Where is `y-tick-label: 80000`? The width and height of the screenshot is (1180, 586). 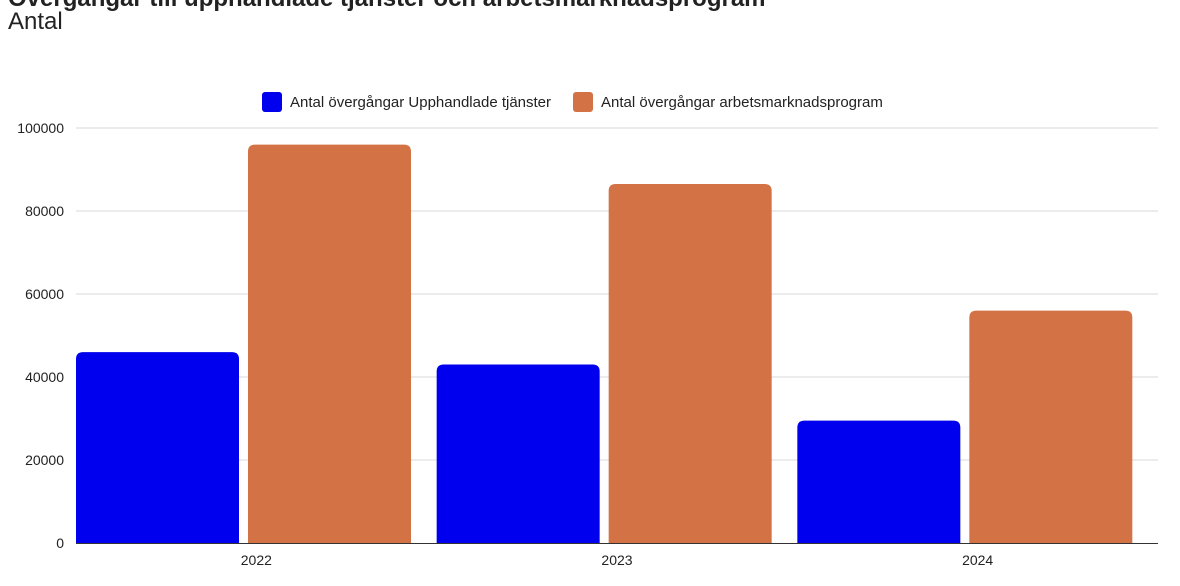 y-tick-label: 80000 is located at coordinates (44, 211).